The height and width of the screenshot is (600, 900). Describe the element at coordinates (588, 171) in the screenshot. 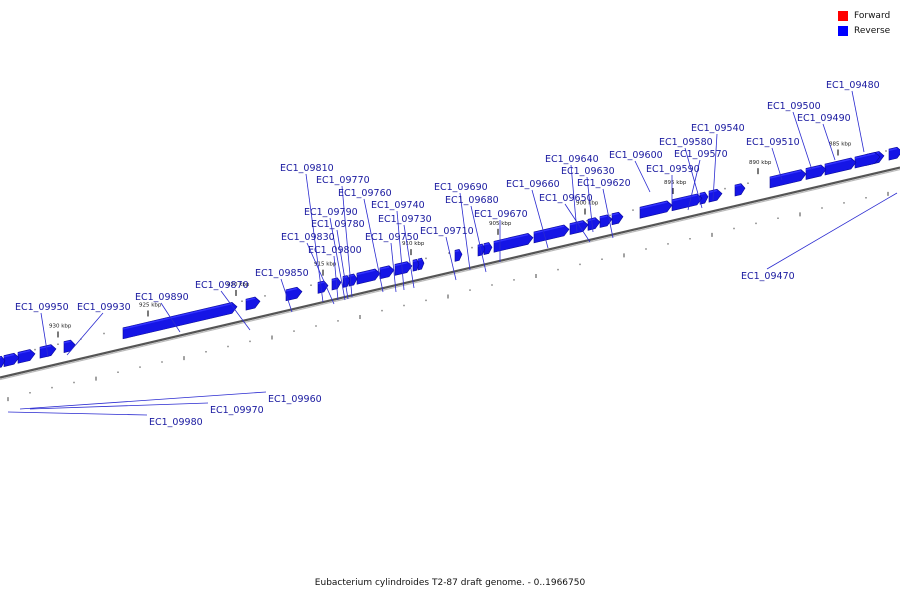

I see `gene-label: EC1_09630` at that location.